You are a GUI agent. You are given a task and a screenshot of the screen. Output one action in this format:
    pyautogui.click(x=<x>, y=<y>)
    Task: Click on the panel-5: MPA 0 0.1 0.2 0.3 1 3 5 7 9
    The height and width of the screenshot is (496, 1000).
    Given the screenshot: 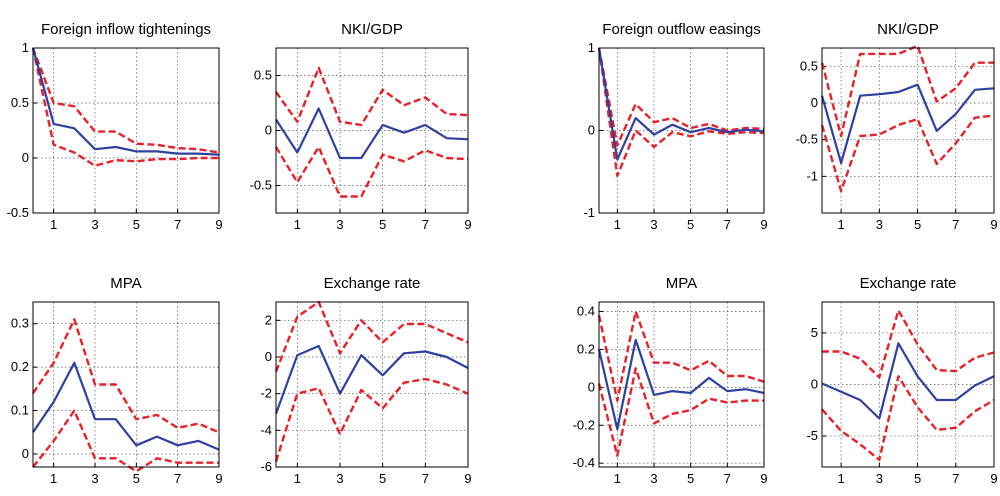 What is the action you would take?
    pyautogui.click(x=117, y=380)
    